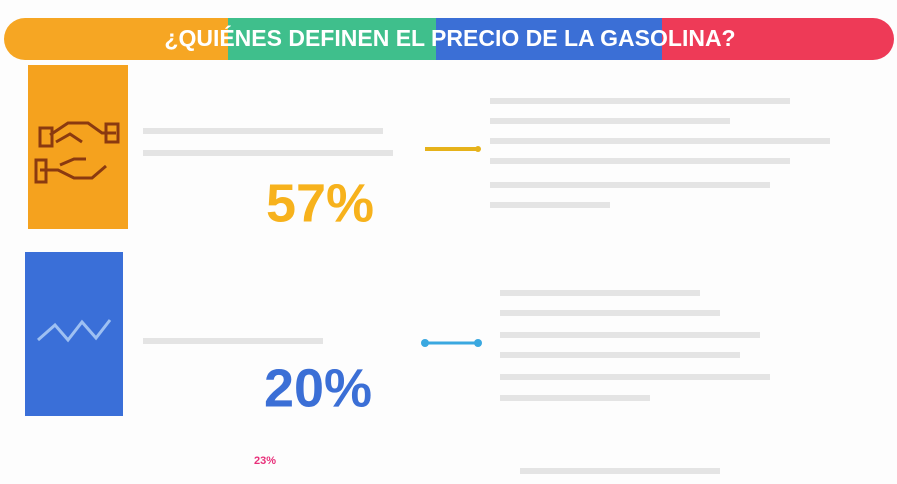 The height and width of the screenshot is (484, 897). I want to click on orange-card, so click(78, 147).